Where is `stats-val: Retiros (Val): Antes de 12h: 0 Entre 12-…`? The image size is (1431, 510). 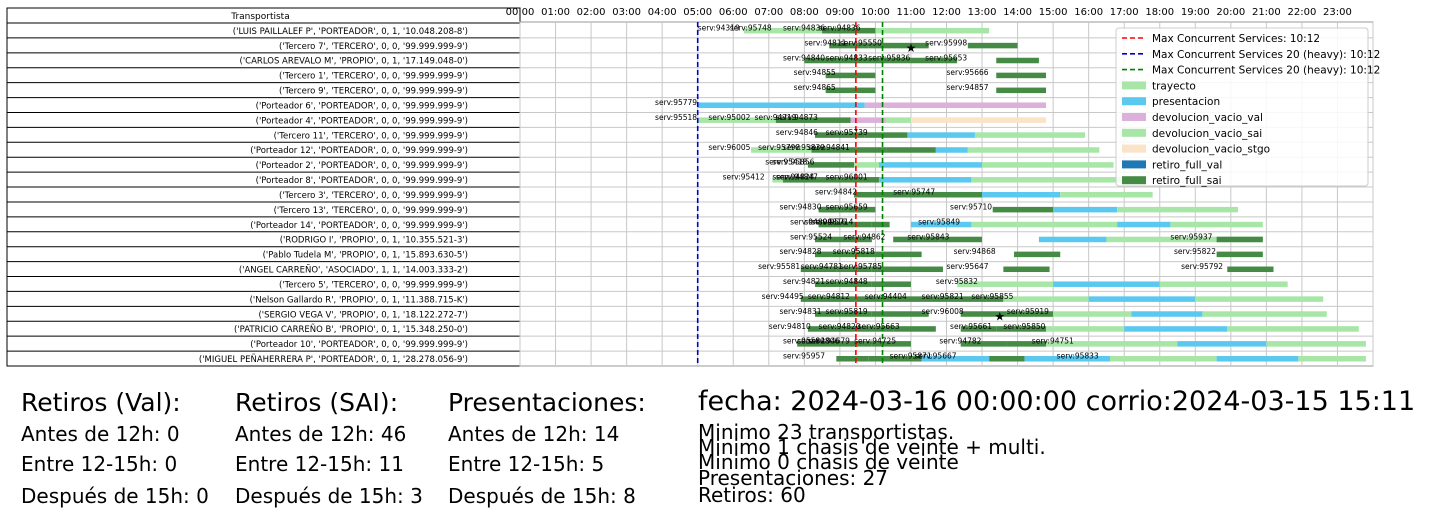 stats-val: Retiros (Val): Antes de 12h: 0 Entre 12-… is located at coordinates (121, 448).